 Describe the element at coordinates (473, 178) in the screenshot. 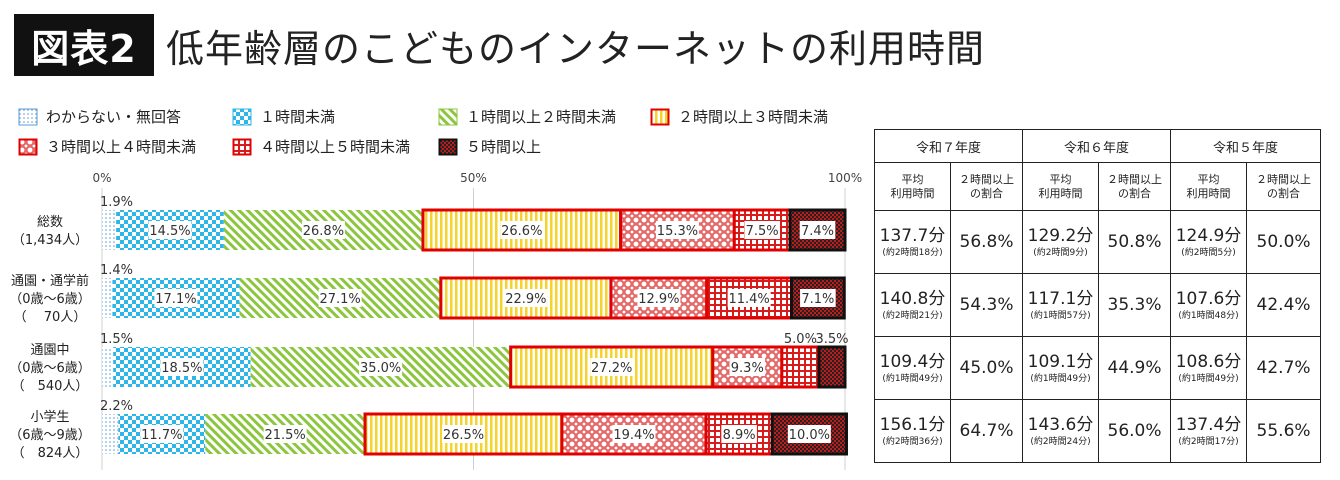

I see `x-tick-label: 50%` at that location.